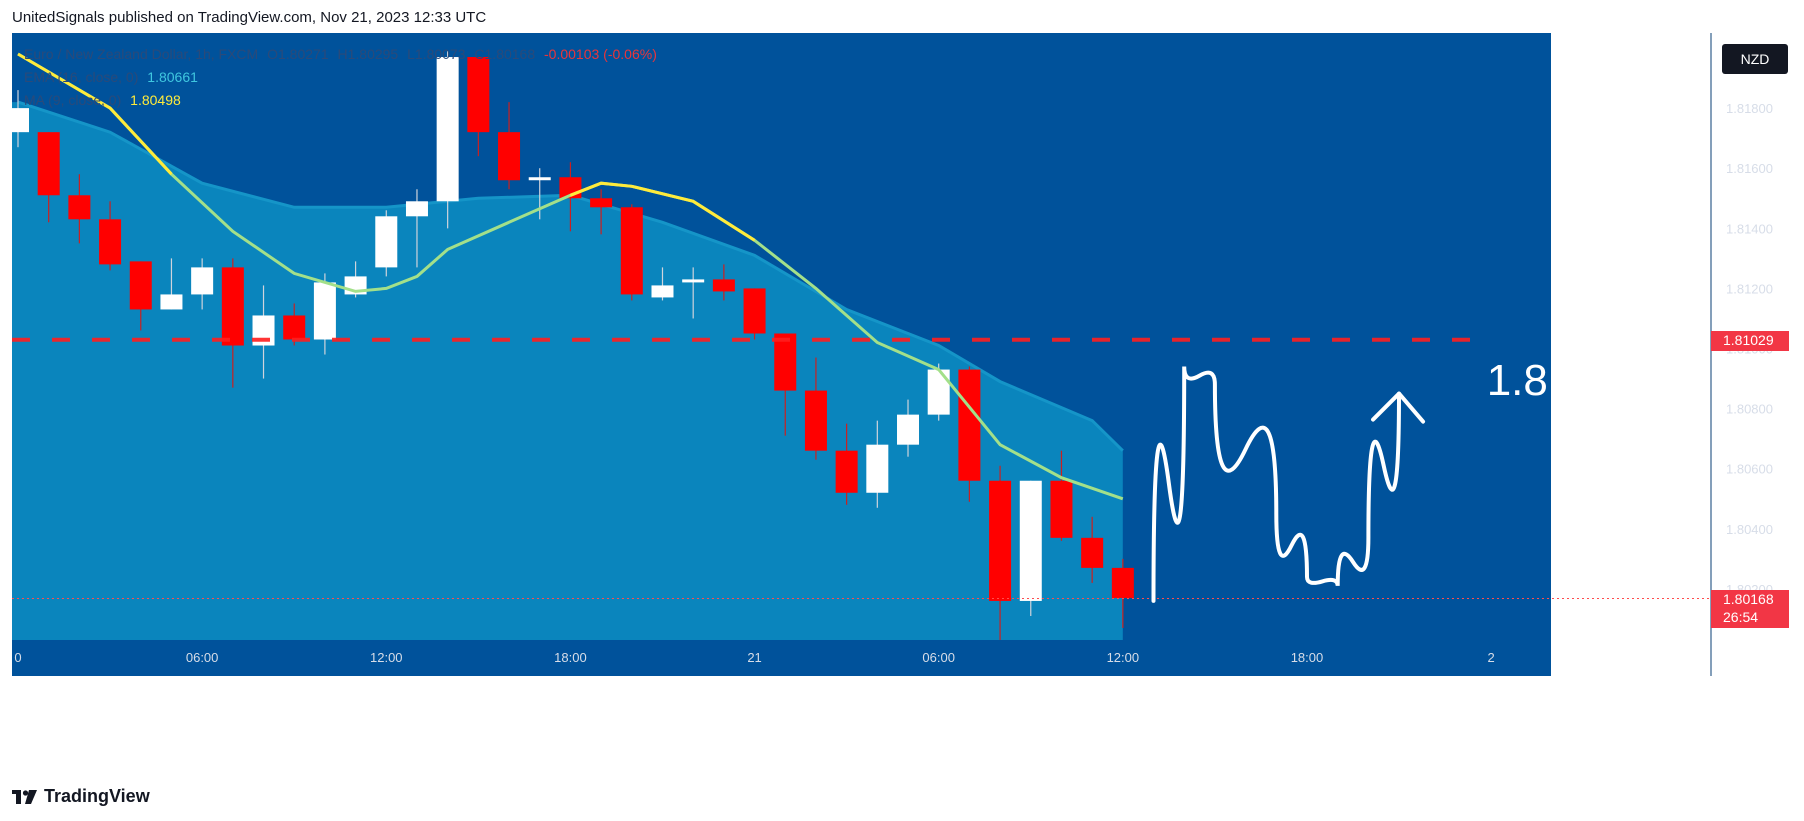  What do you see at coordinates (172, 77) in the screenshot?
I see `legend-ema-value: 1.80661` at bounding box center [172, 77].